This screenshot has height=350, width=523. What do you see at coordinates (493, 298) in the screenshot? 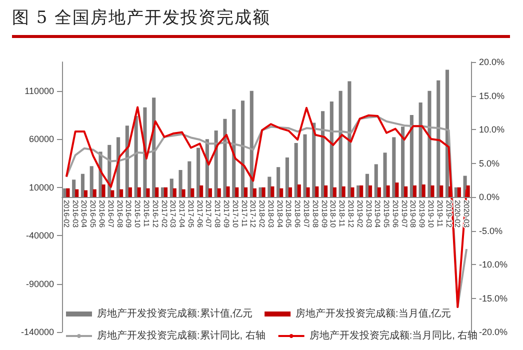
I see `y2-tick-label: -15.0%` at bounding box center [493, 298].